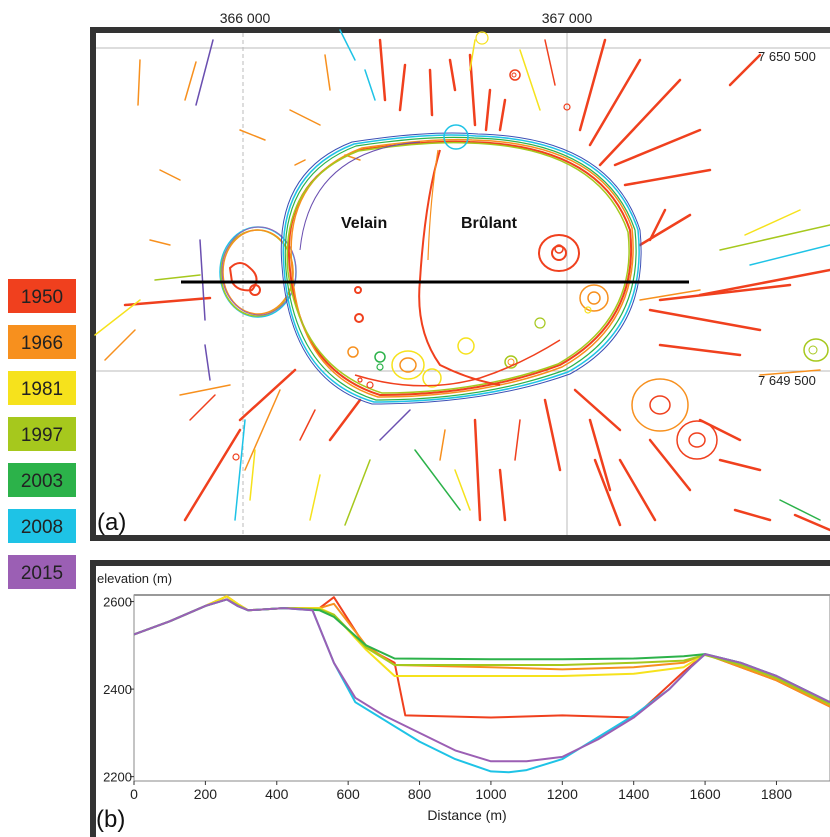 Image resolution: width=830 pixels, height=837 pixels. I want to click on northing-tick-label: 7 649 500, so click(787, 380).